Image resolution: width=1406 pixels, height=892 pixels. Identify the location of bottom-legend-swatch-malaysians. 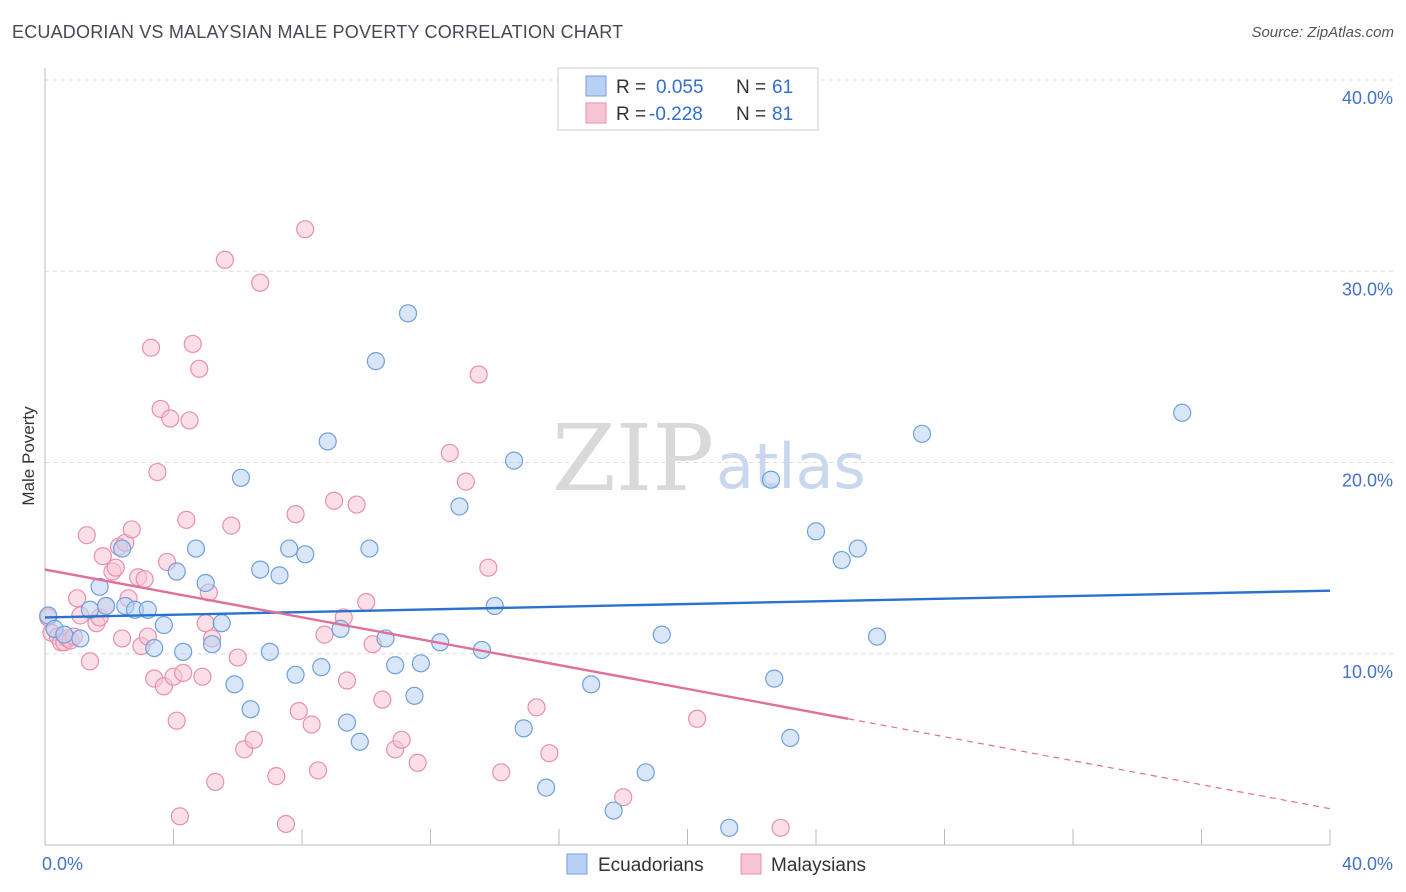
(751, 864).